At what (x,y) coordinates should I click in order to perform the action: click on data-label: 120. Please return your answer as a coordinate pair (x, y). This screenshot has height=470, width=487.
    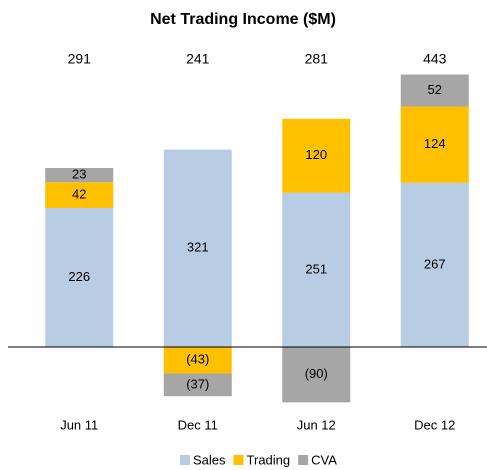
    Looking at the image, I should click on (316, 154).